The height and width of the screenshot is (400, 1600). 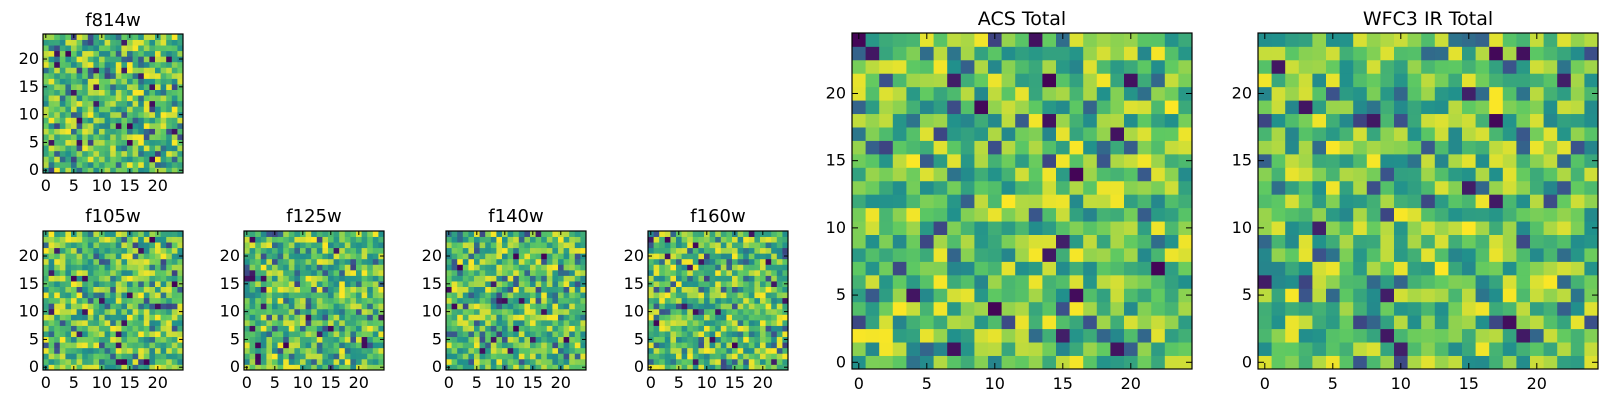 I want to click on x-tick-label: 20, so click(x=561, y=382).